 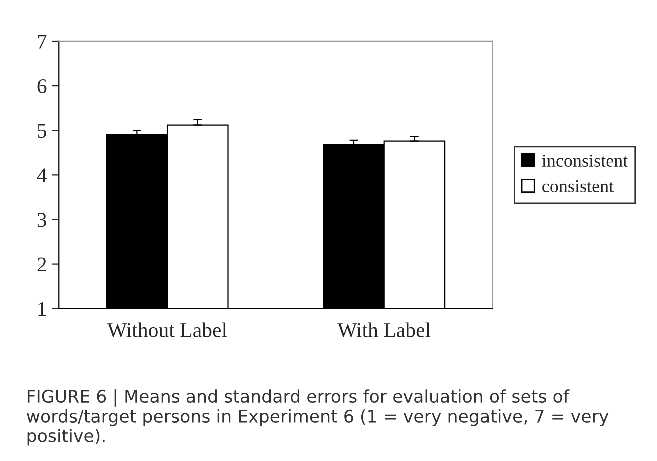 What do you see at coordinates (42, 42) in the screenshot?
I see `y-tick-label: 7` at bounding box center [42, 42].